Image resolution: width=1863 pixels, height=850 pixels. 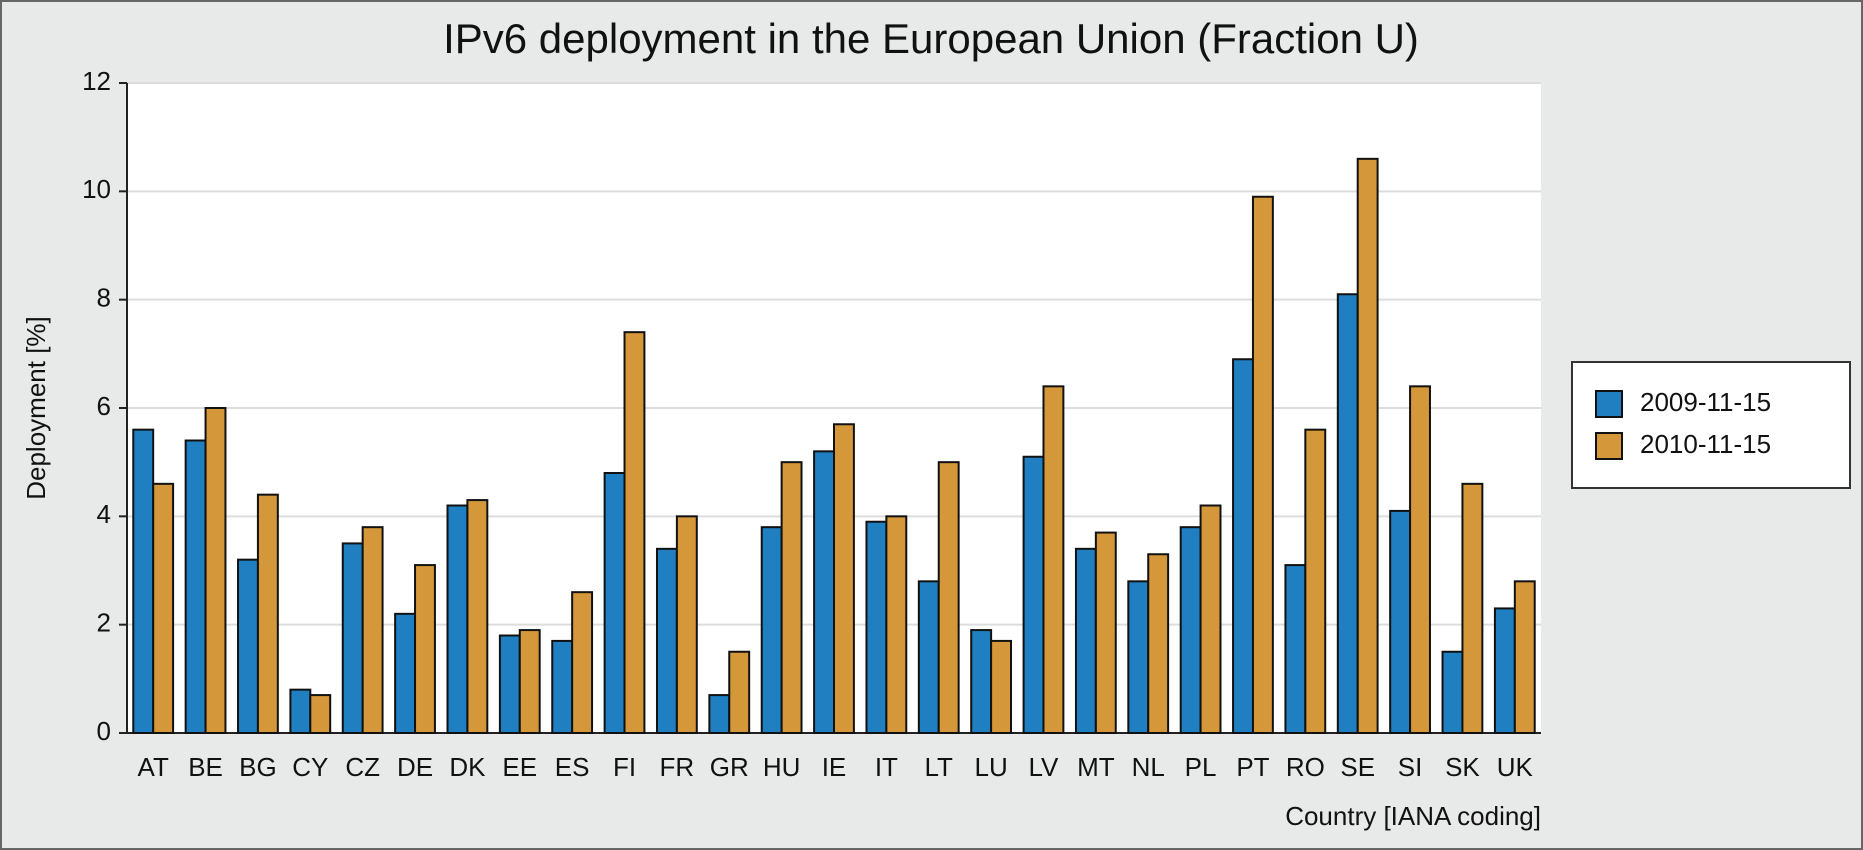 What do you see at coordinates (1705, 444) in the screenshot?
I see `legend-label: 2010-11-15` at bounding box center [1705, 444].